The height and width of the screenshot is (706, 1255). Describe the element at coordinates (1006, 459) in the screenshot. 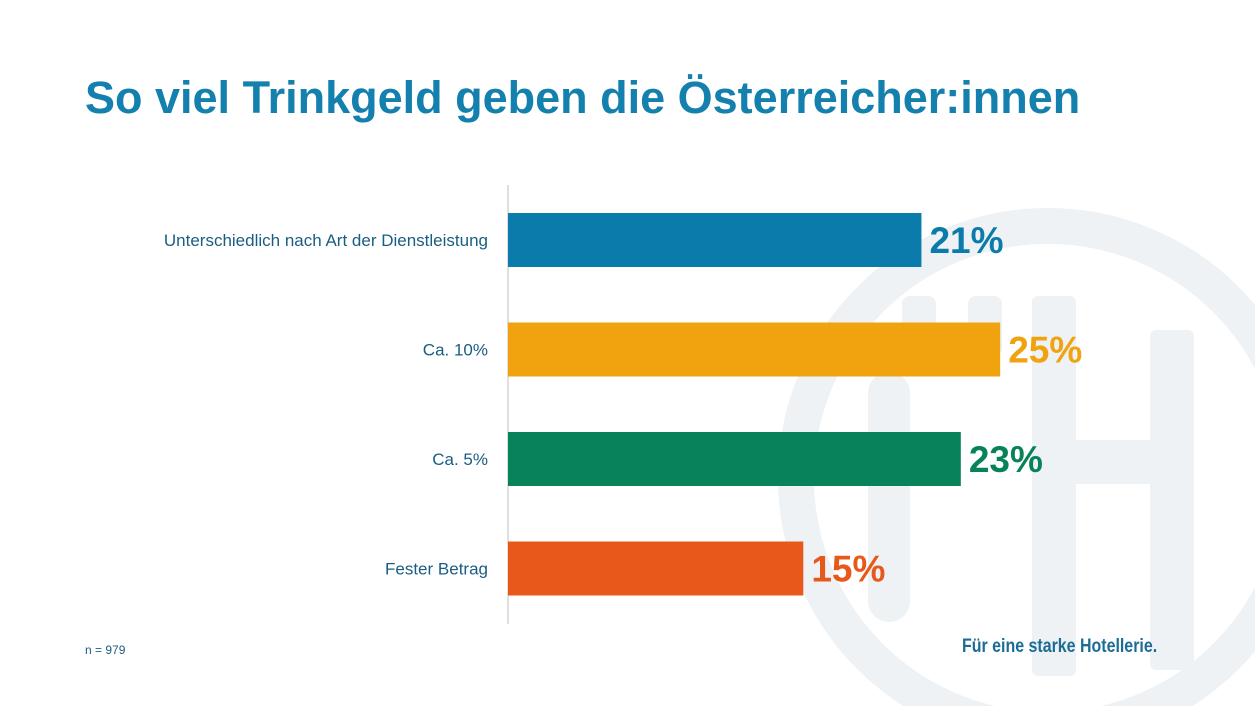

I see `data-label: 23%` at that location.